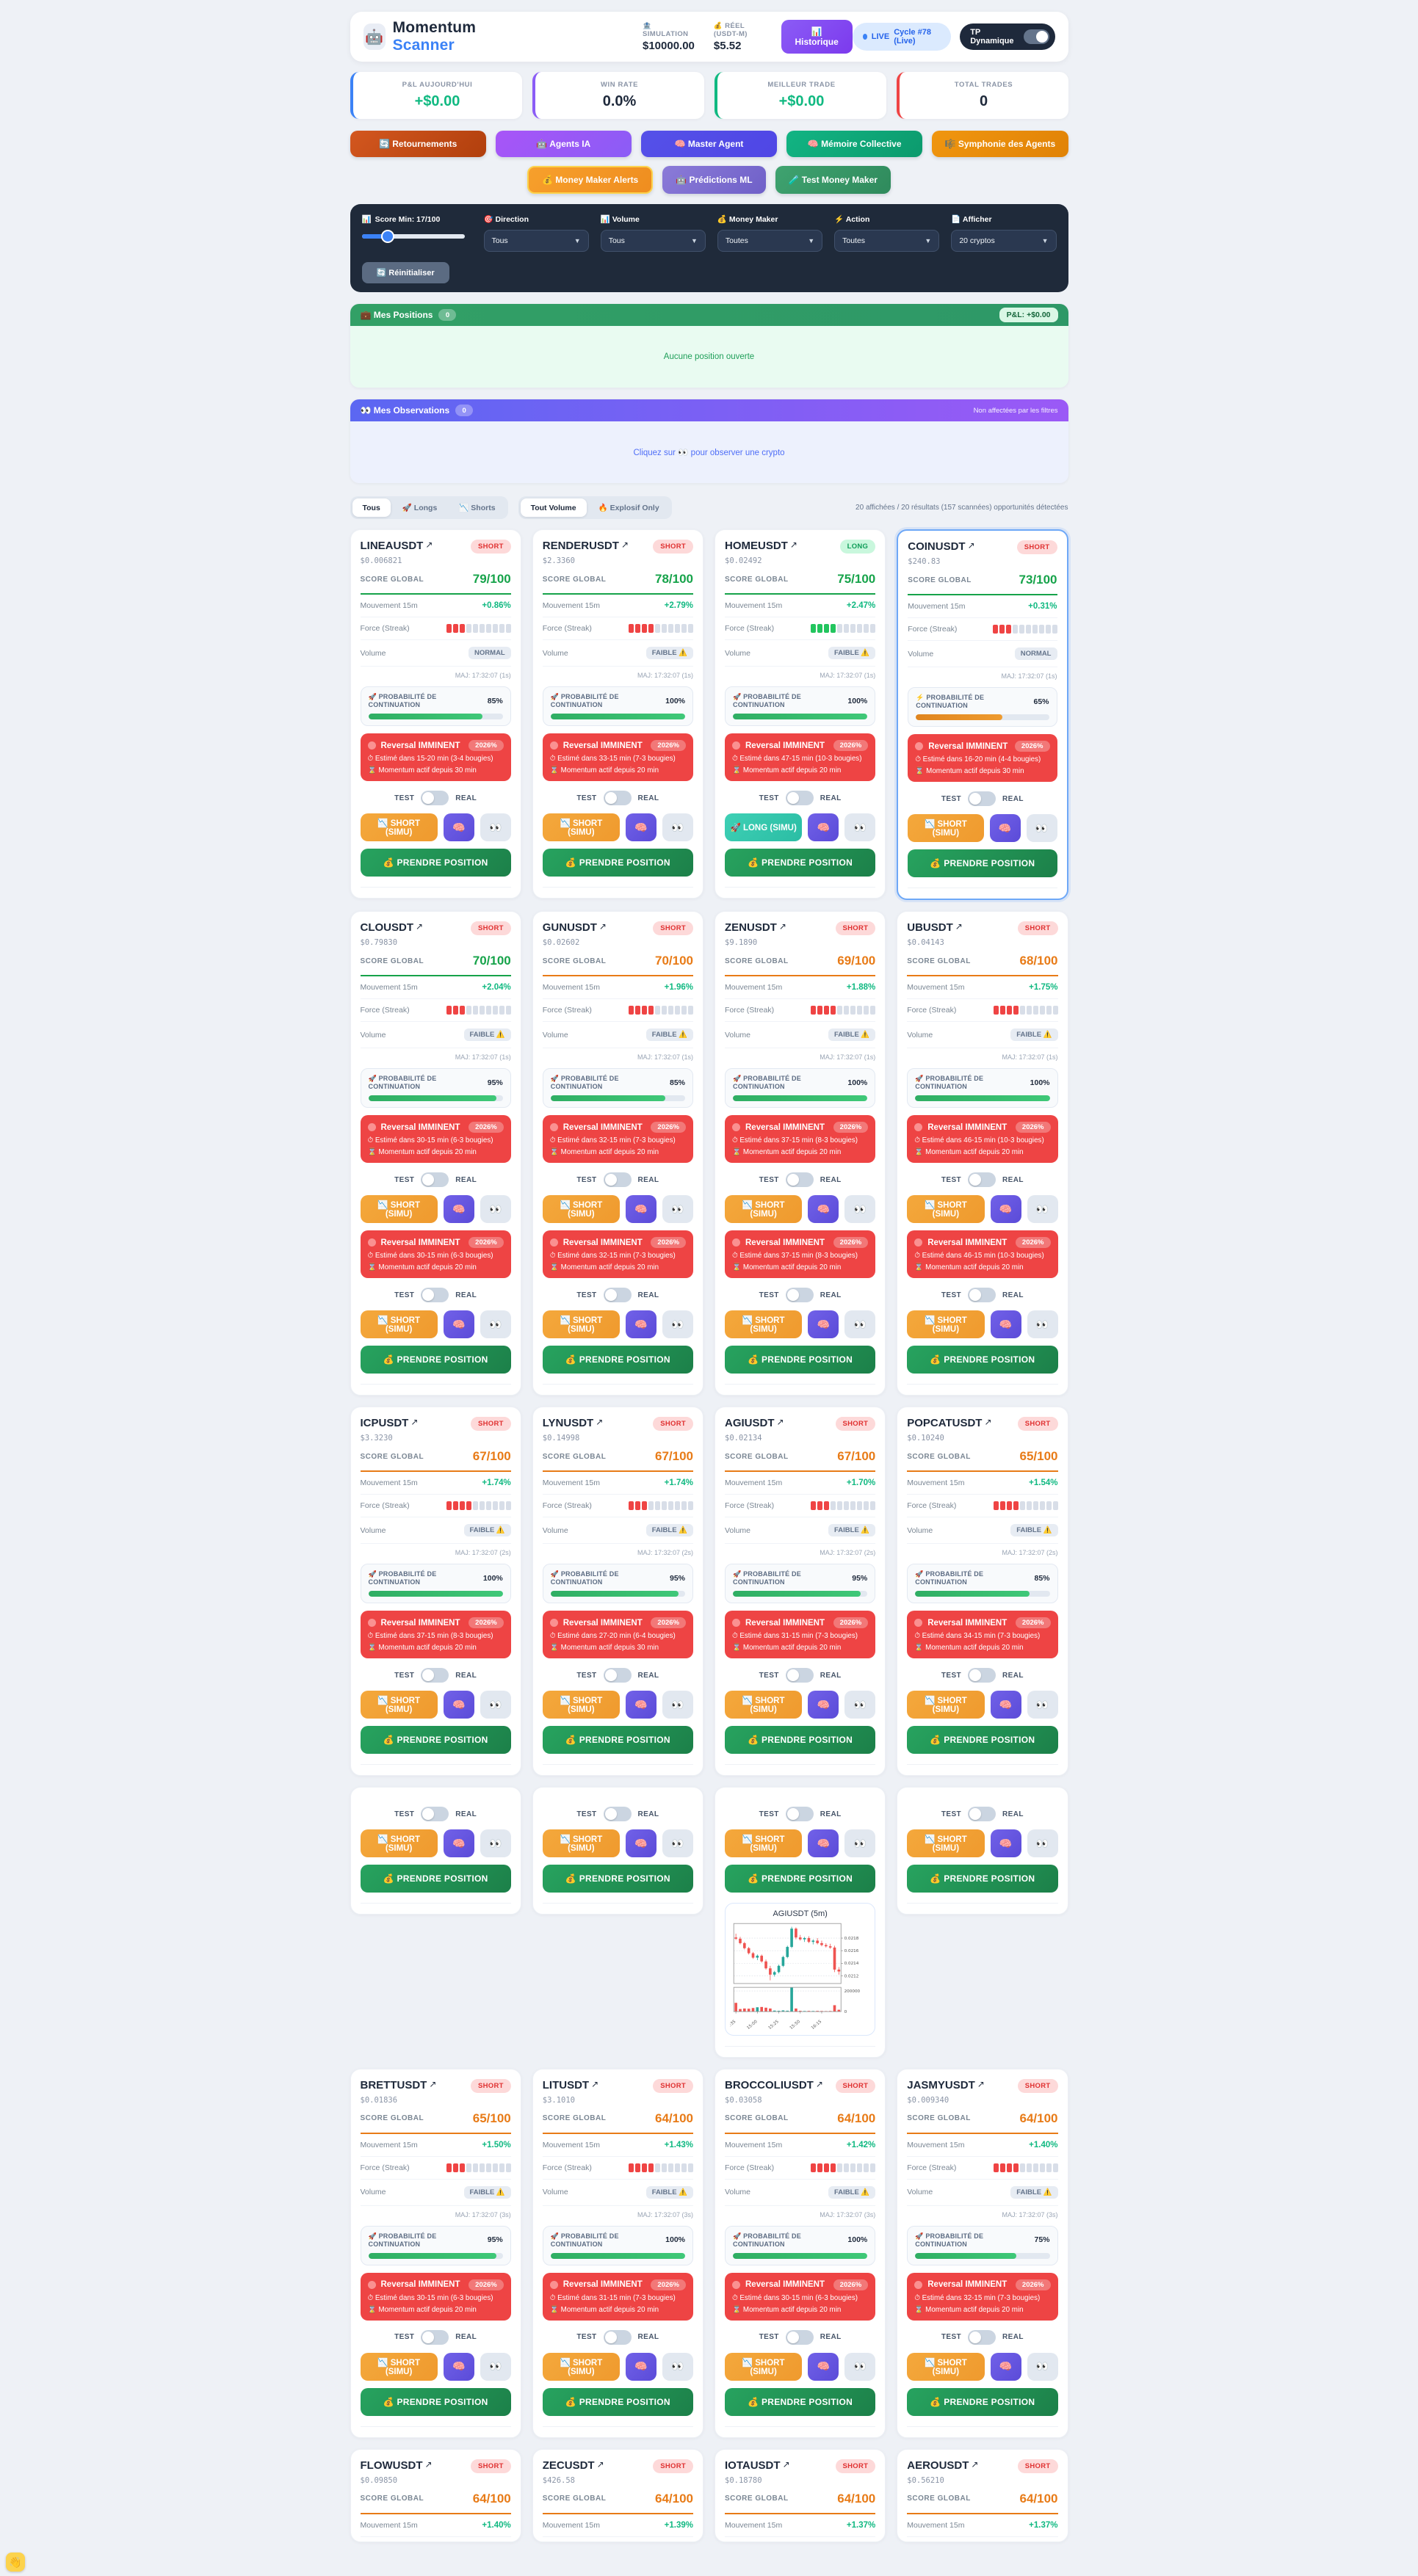 The image size is (1418, 2576). Describe the element at coordinates (536, 241) in the screenshot. I see `filter-select-direction: Tous ▼` at that location.